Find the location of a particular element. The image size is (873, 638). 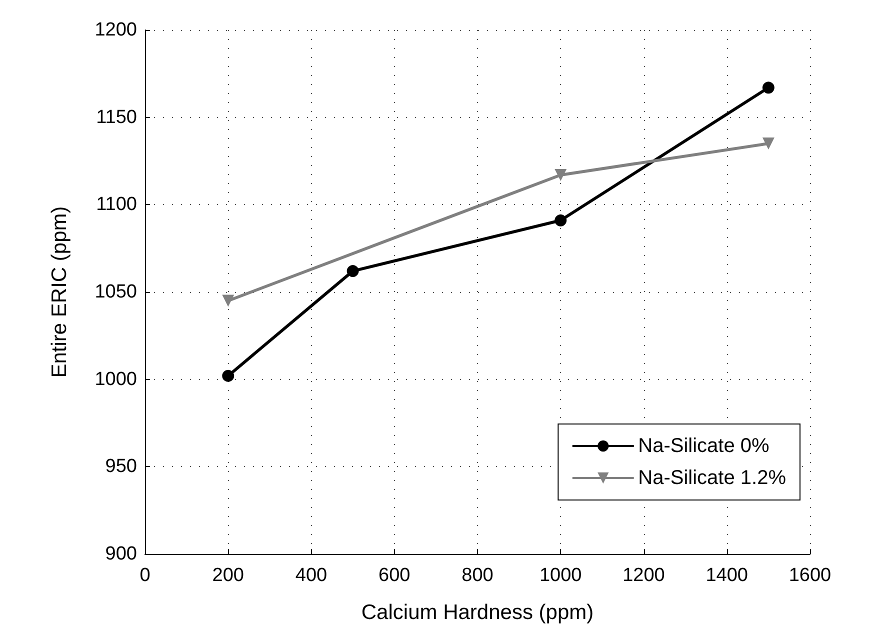

legend-label: Na-Silicate 0% is located at coordinates (704, 446).